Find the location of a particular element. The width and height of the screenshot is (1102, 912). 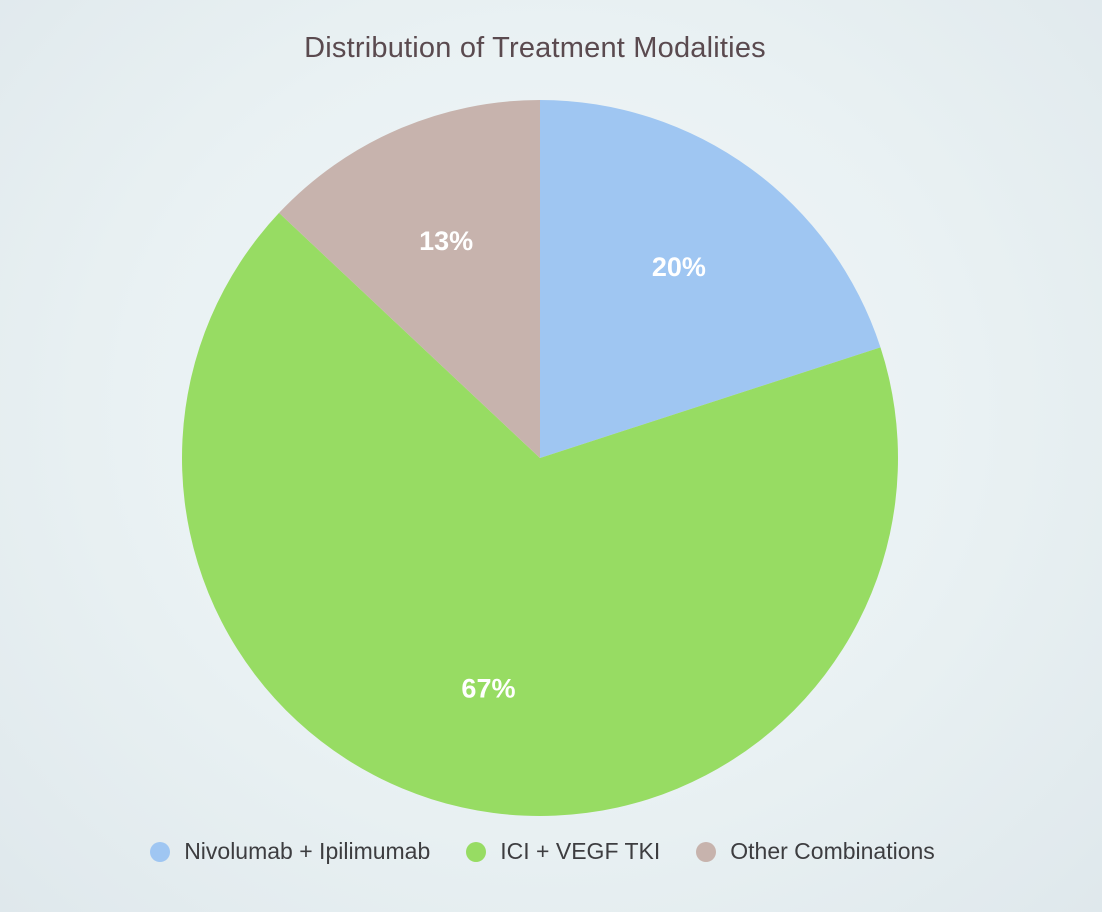

chart-title: Distribution of Treatment Modalities is located at coordinates (535, 48).